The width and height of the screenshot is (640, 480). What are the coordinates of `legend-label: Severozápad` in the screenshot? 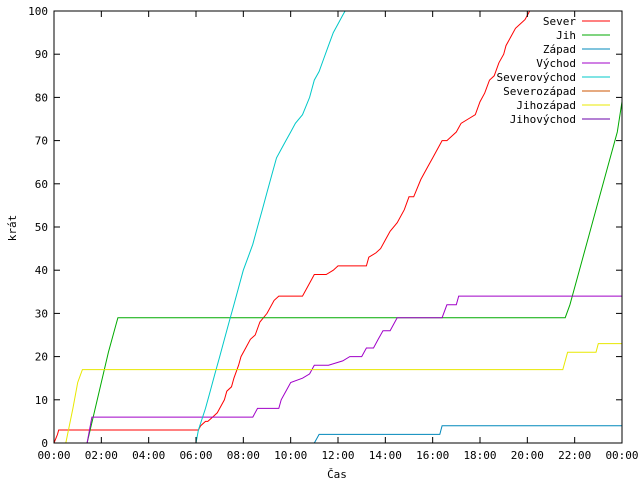 It's located at (539, 91).